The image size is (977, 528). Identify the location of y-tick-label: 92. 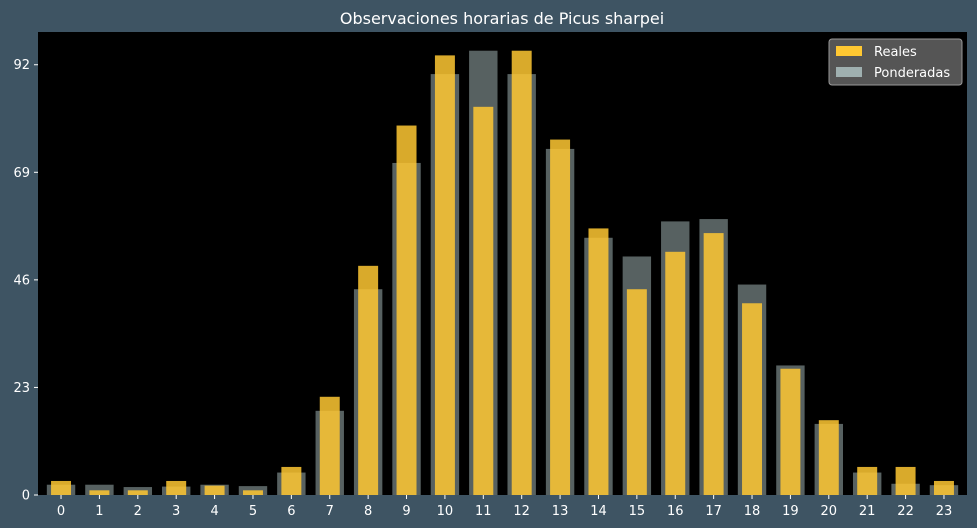
(21, 65).